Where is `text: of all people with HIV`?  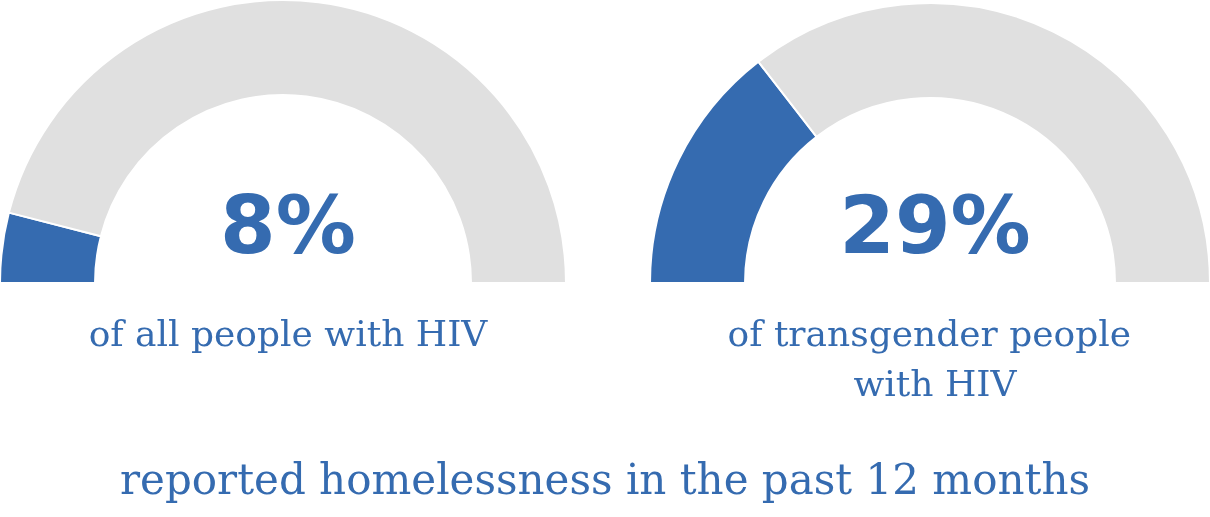
text: of all people with HIV is located at coordinates (288, 333).